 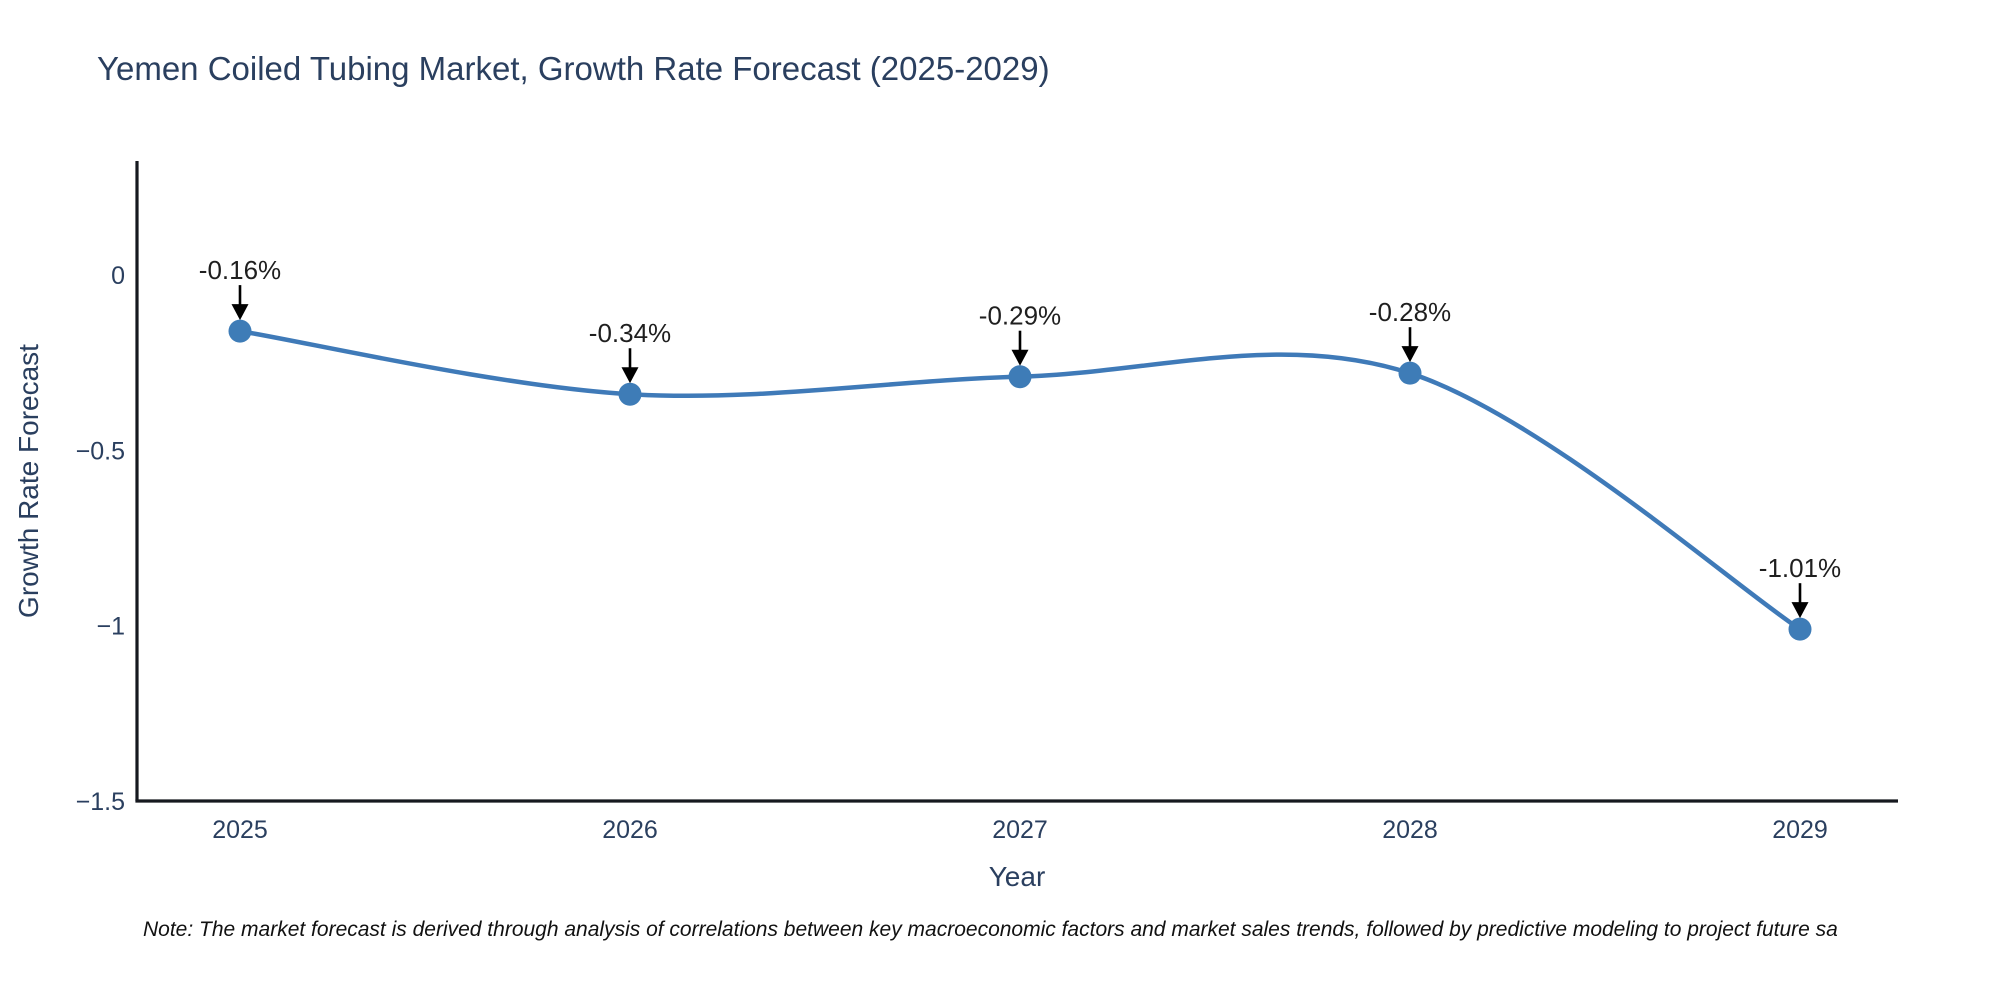 I want to click on data-point-label: -1.01%, so click(x=1800, y=568).